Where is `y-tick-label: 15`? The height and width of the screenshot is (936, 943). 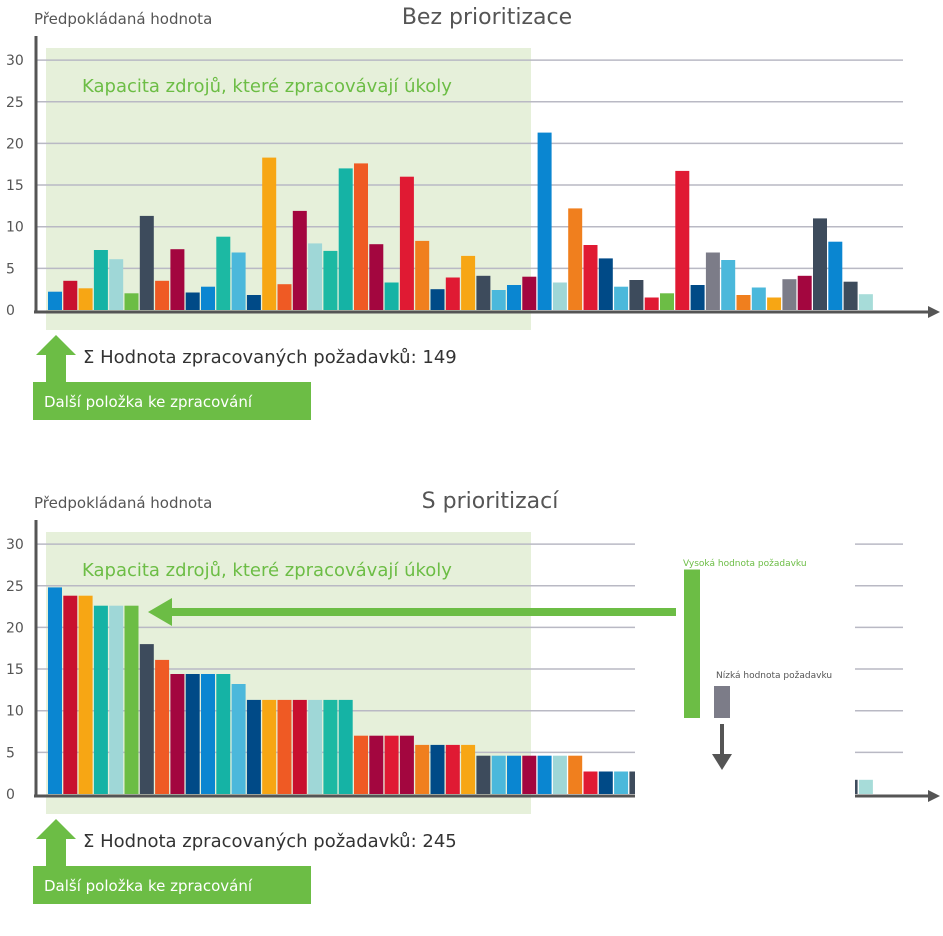 y-tick-label: 15 is located at coordinates (15, 670).